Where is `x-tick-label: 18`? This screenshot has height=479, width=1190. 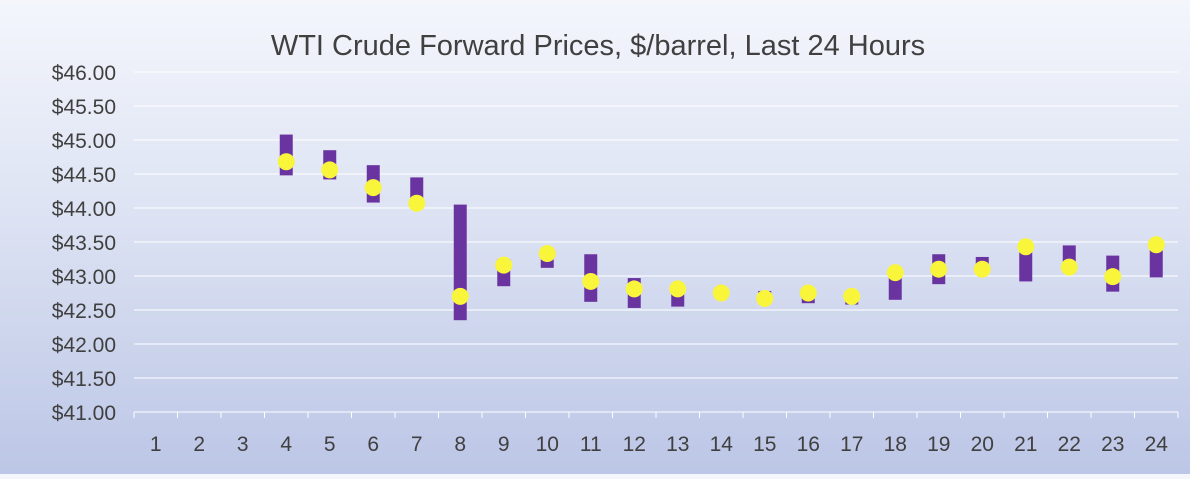 x-tick-label: 18 is located at coordinates (895, 444).